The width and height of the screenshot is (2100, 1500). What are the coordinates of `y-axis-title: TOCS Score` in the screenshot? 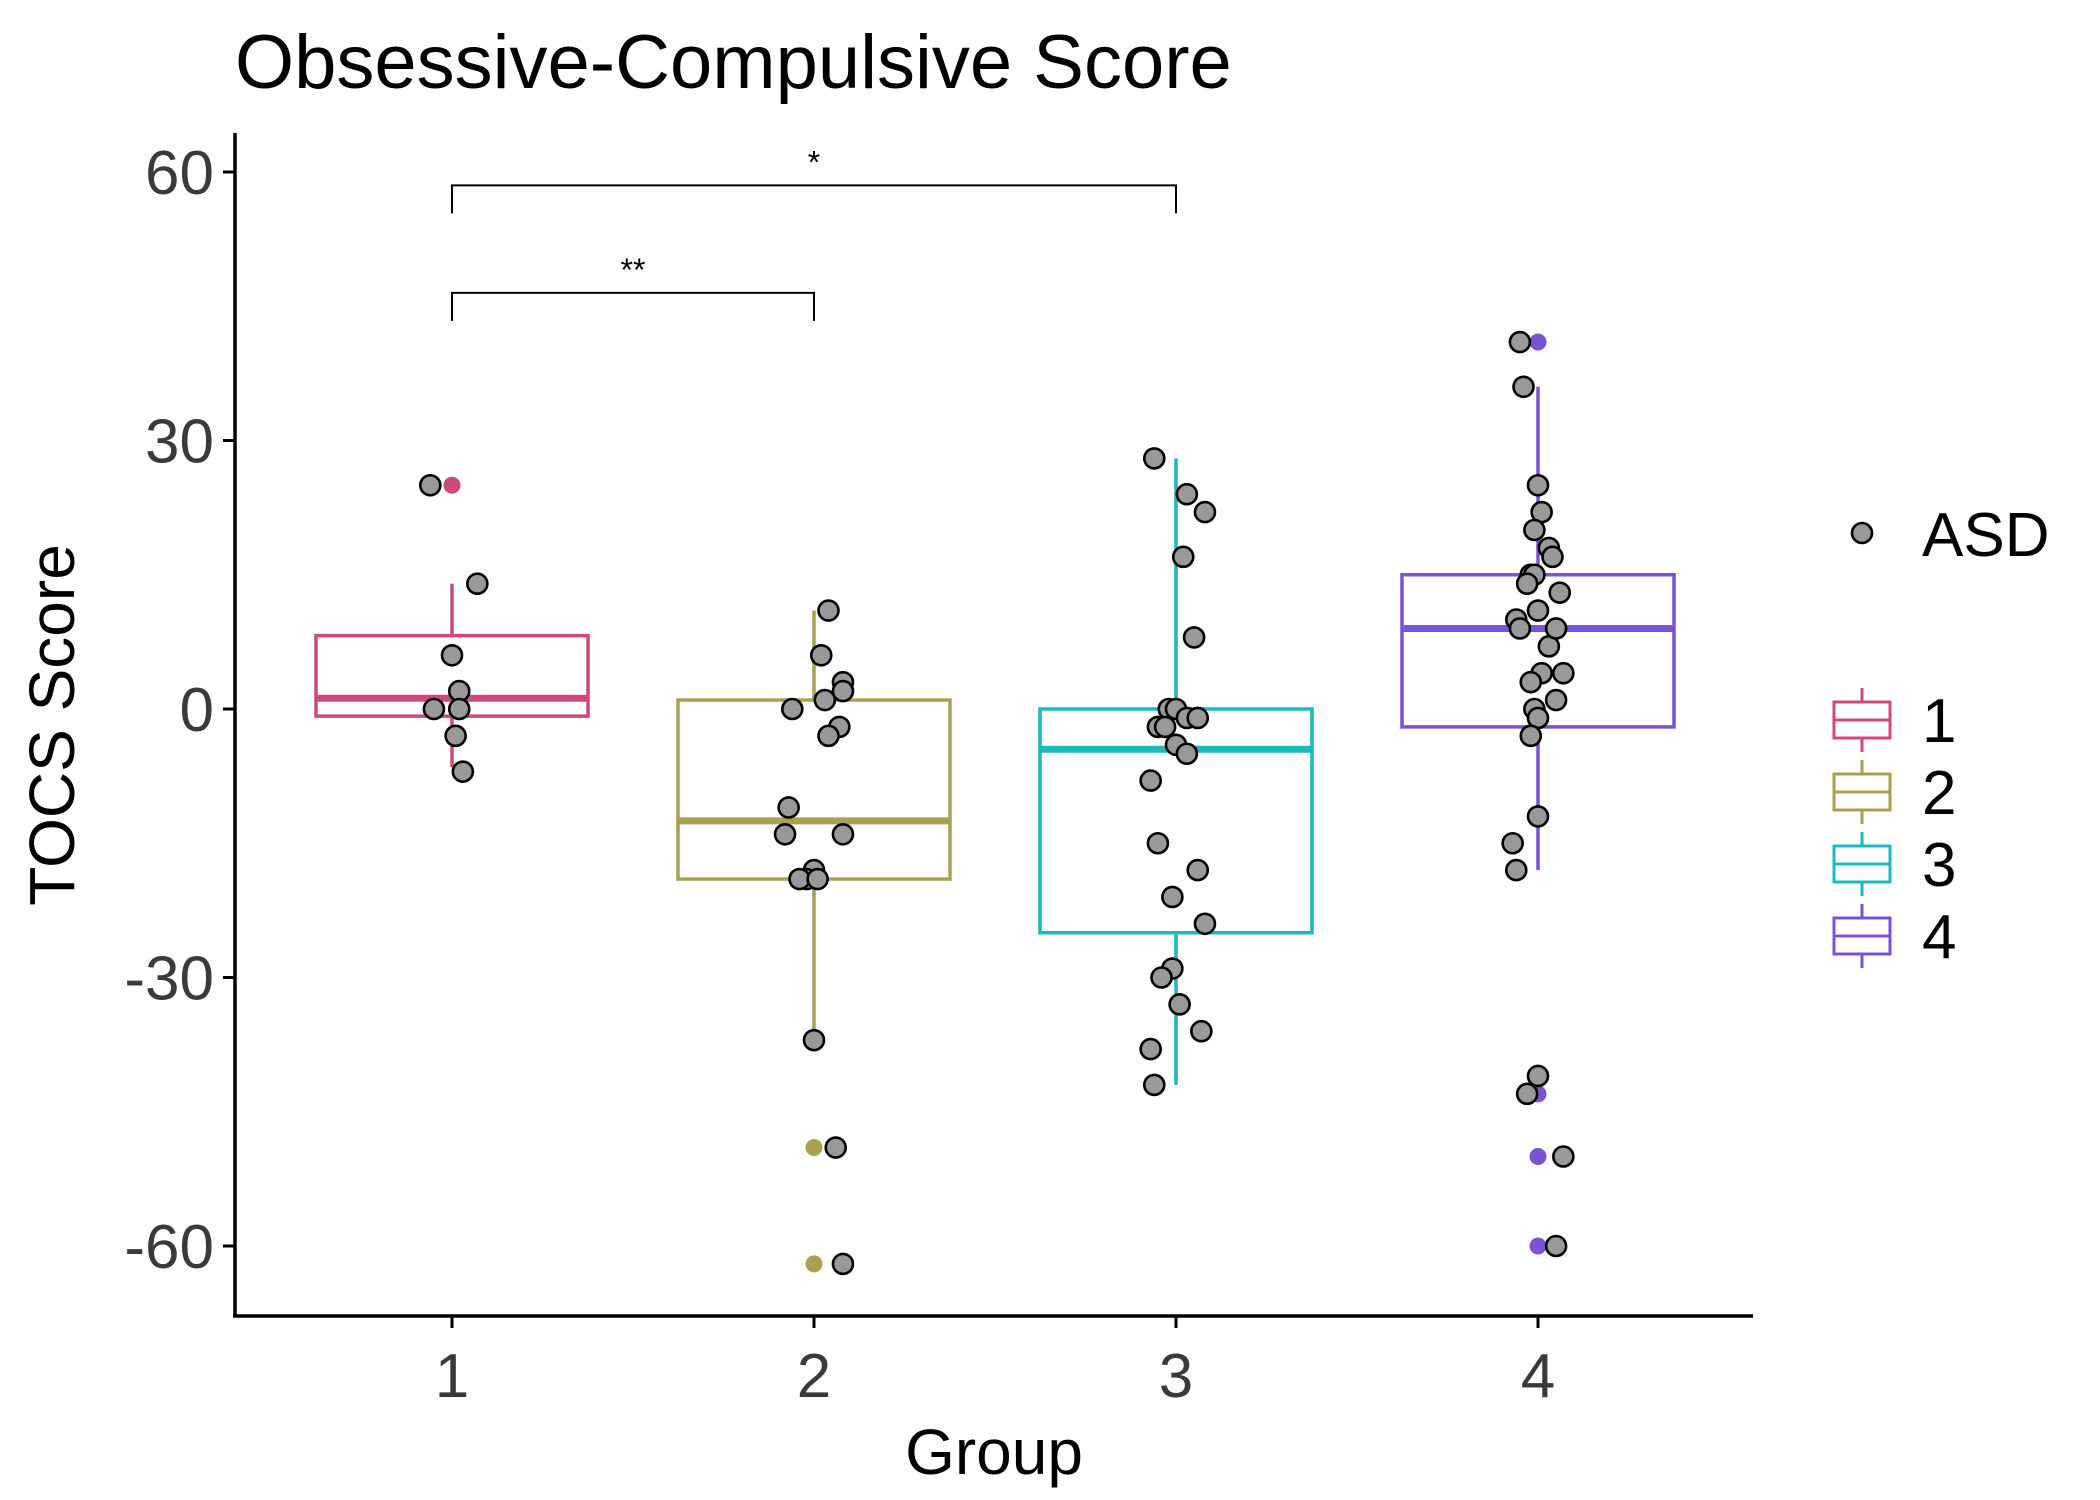 It's located at (52, 725).